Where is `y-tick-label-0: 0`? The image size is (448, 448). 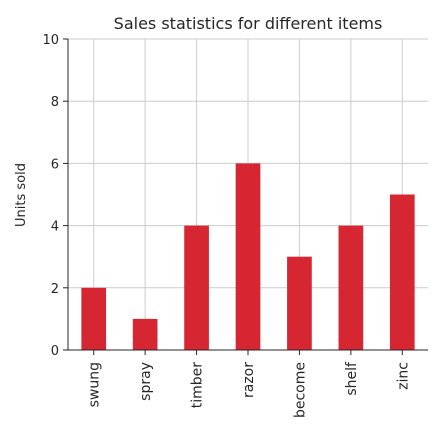 y-tick-label-0: 0 is located at coordinates (55, 351).